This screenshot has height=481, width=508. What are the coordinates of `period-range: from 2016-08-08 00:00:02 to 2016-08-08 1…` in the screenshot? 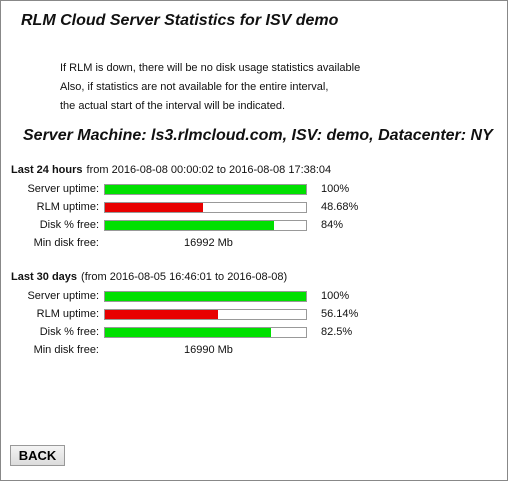 It's located at (209, 170).